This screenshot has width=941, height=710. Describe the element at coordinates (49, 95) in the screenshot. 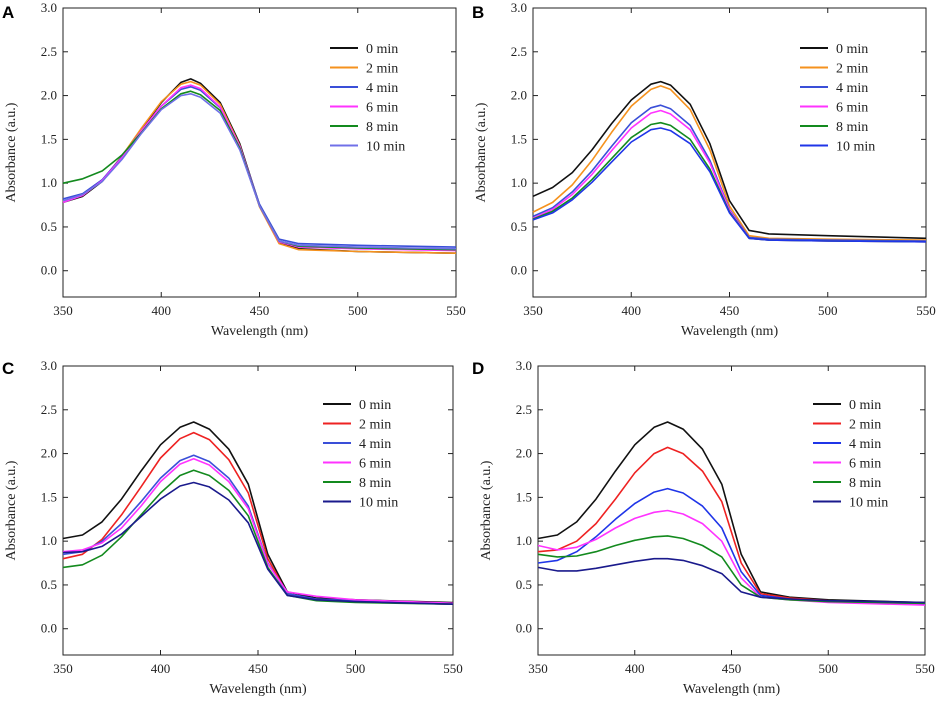

I see `chart-a-y-tick-label: 2.0` at that location.